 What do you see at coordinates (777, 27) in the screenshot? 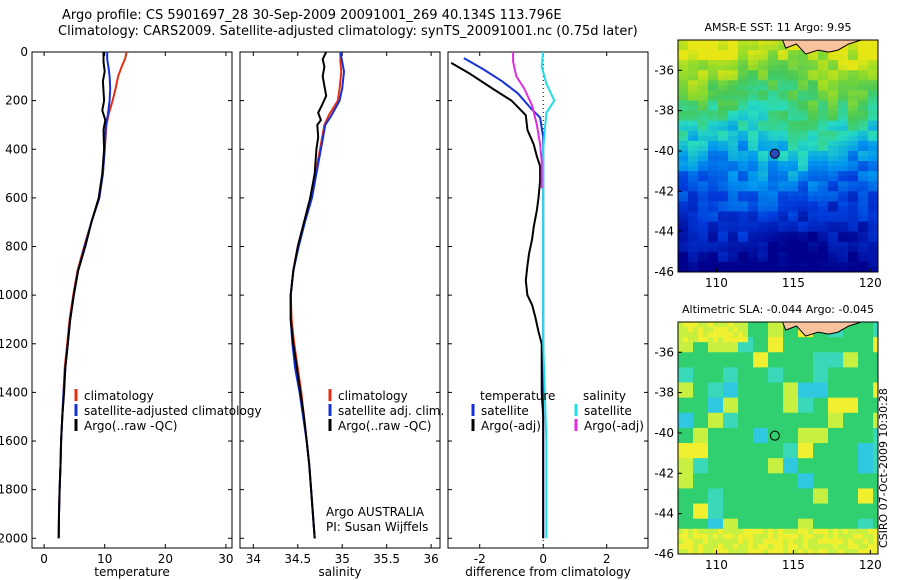
I see `map-title: AMSR-E SST: 11 Argo: 9.95` at bounding box center [777, 27].